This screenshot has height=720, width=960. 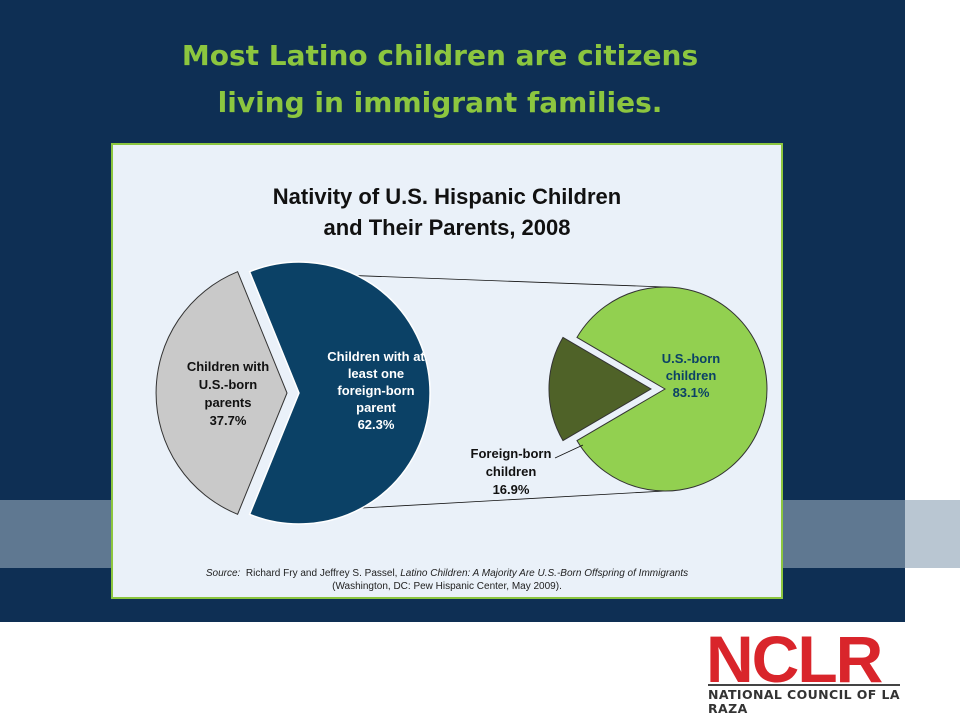 What do you see at coordinates (600, 389) in the screenshot?
I see `slice-foreign-born-children` at bounding box center [600, 389].